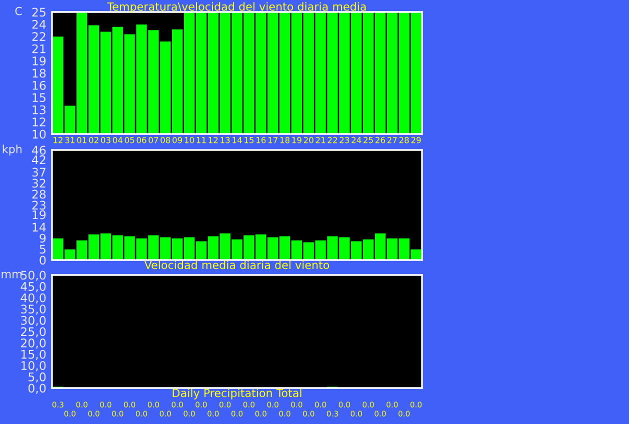 This screenshot has width=629, height=424. What do you see at coordinates (297, 140) in the screenshot?
I see `x-tick-label: 19` at bounding box center [297, 140].